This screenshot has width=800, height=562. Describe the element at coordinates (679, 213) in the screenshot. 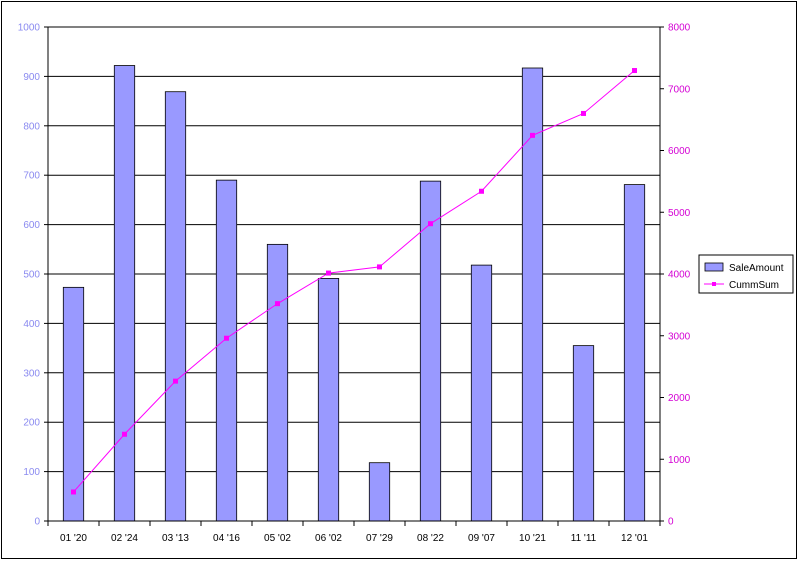

I see `y2-tick-label: 5000` at that location.